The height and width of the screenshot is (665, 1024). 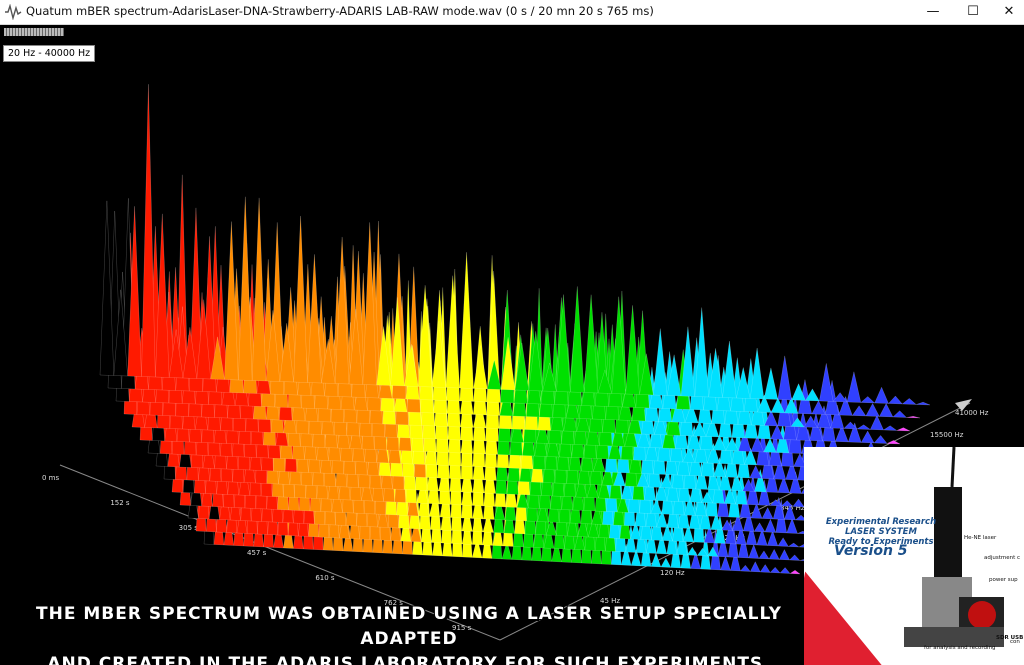 I want to click on waveform-icon, so click(x=13, y=12).